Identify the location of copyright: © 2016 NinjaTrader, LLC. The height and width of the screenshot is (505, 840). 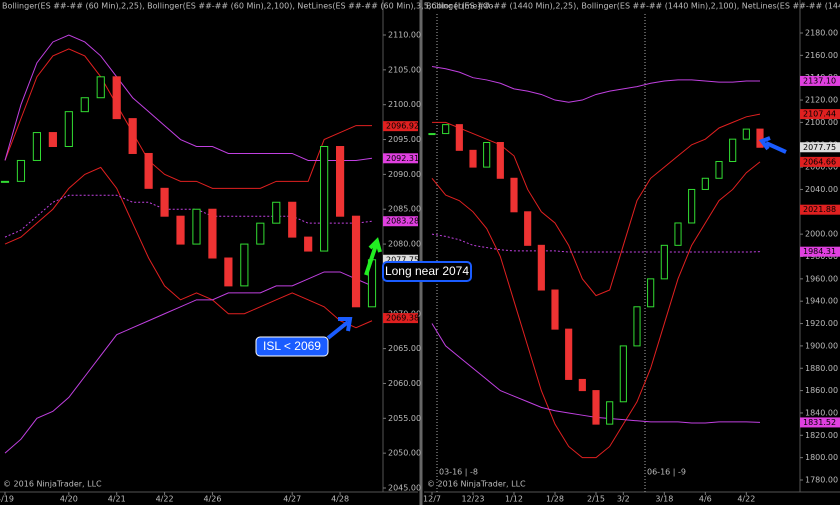
(52, 484).